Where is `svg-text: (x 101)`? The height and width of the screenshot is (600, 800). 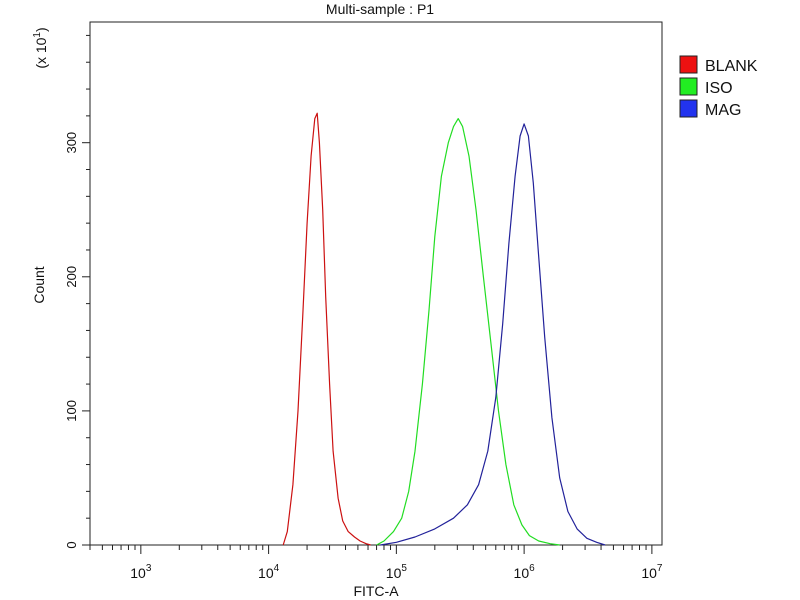
svg-text: (x 101) is located at coordinates (40, 47).